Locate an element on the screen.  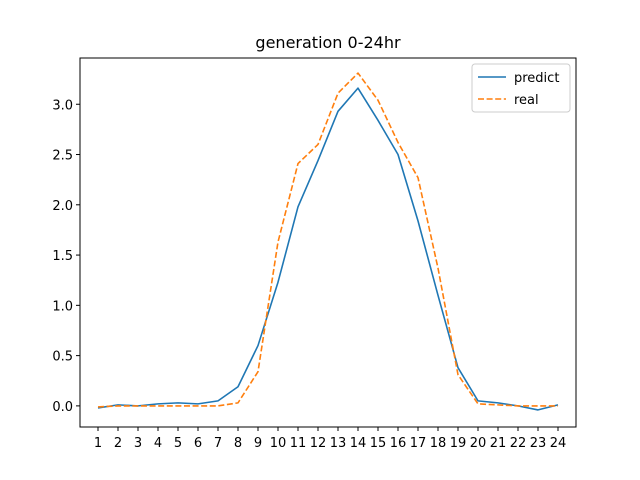
x-tick-label: 4 is located at coordinates (158, 443).